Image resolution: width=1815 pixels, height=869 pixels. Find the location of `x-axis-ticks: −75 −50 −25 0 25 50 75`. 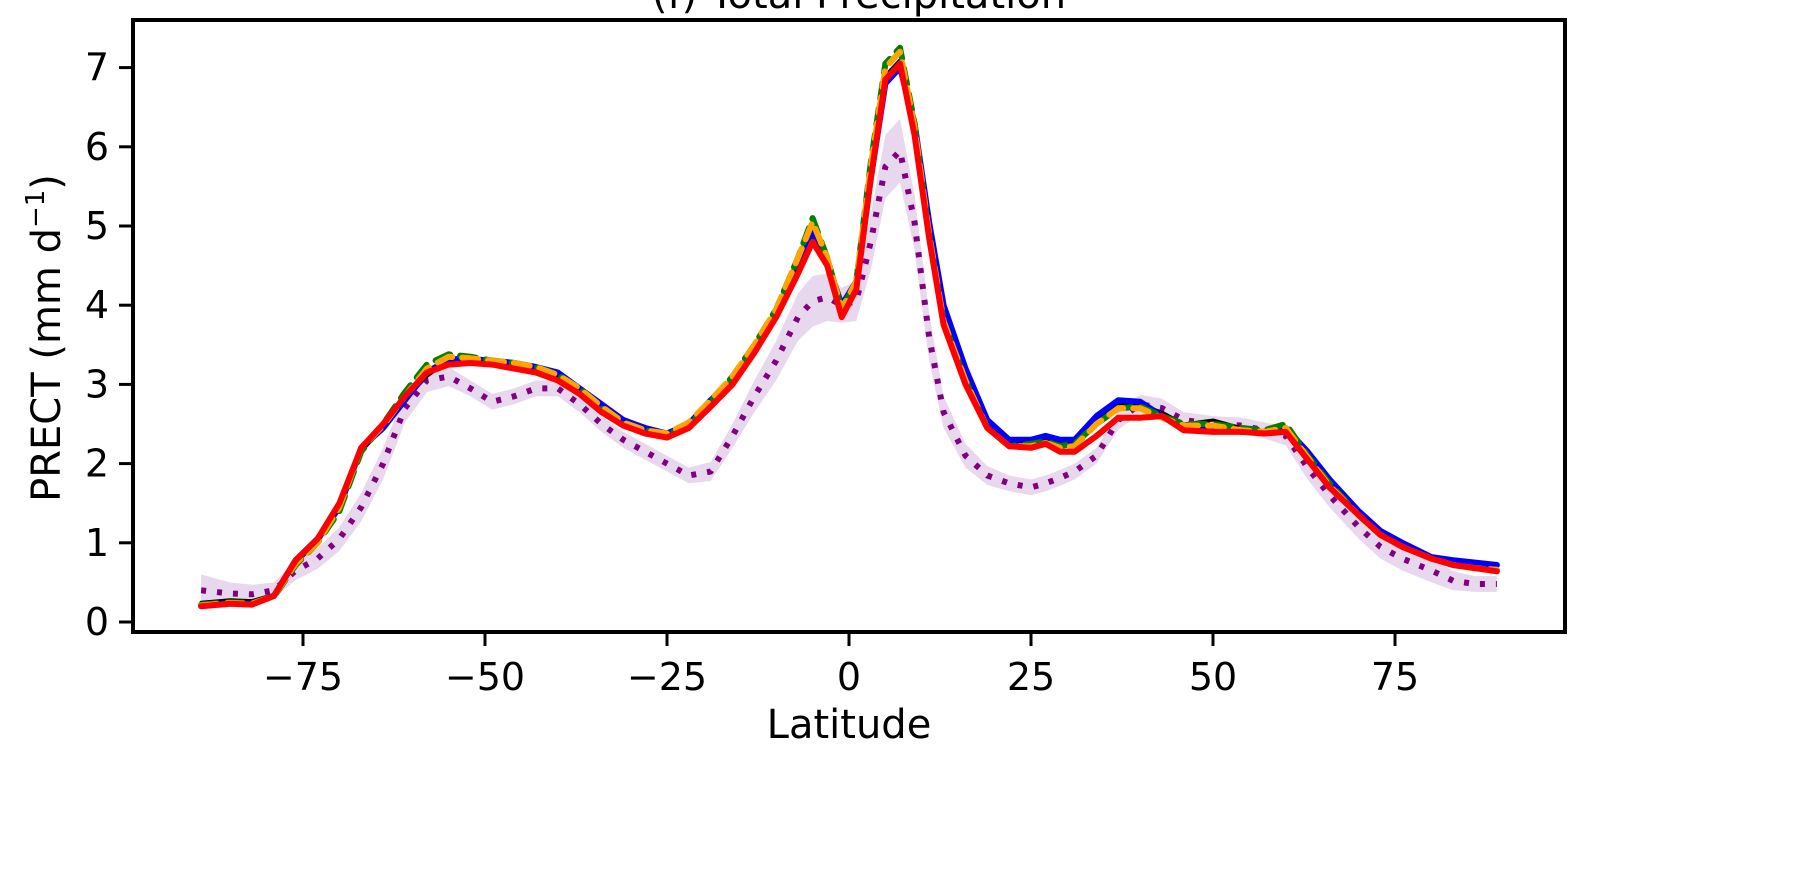

x-axis-ticks: −75 −50 −25 0 25 50 75 is located at coordinates (841, 665).